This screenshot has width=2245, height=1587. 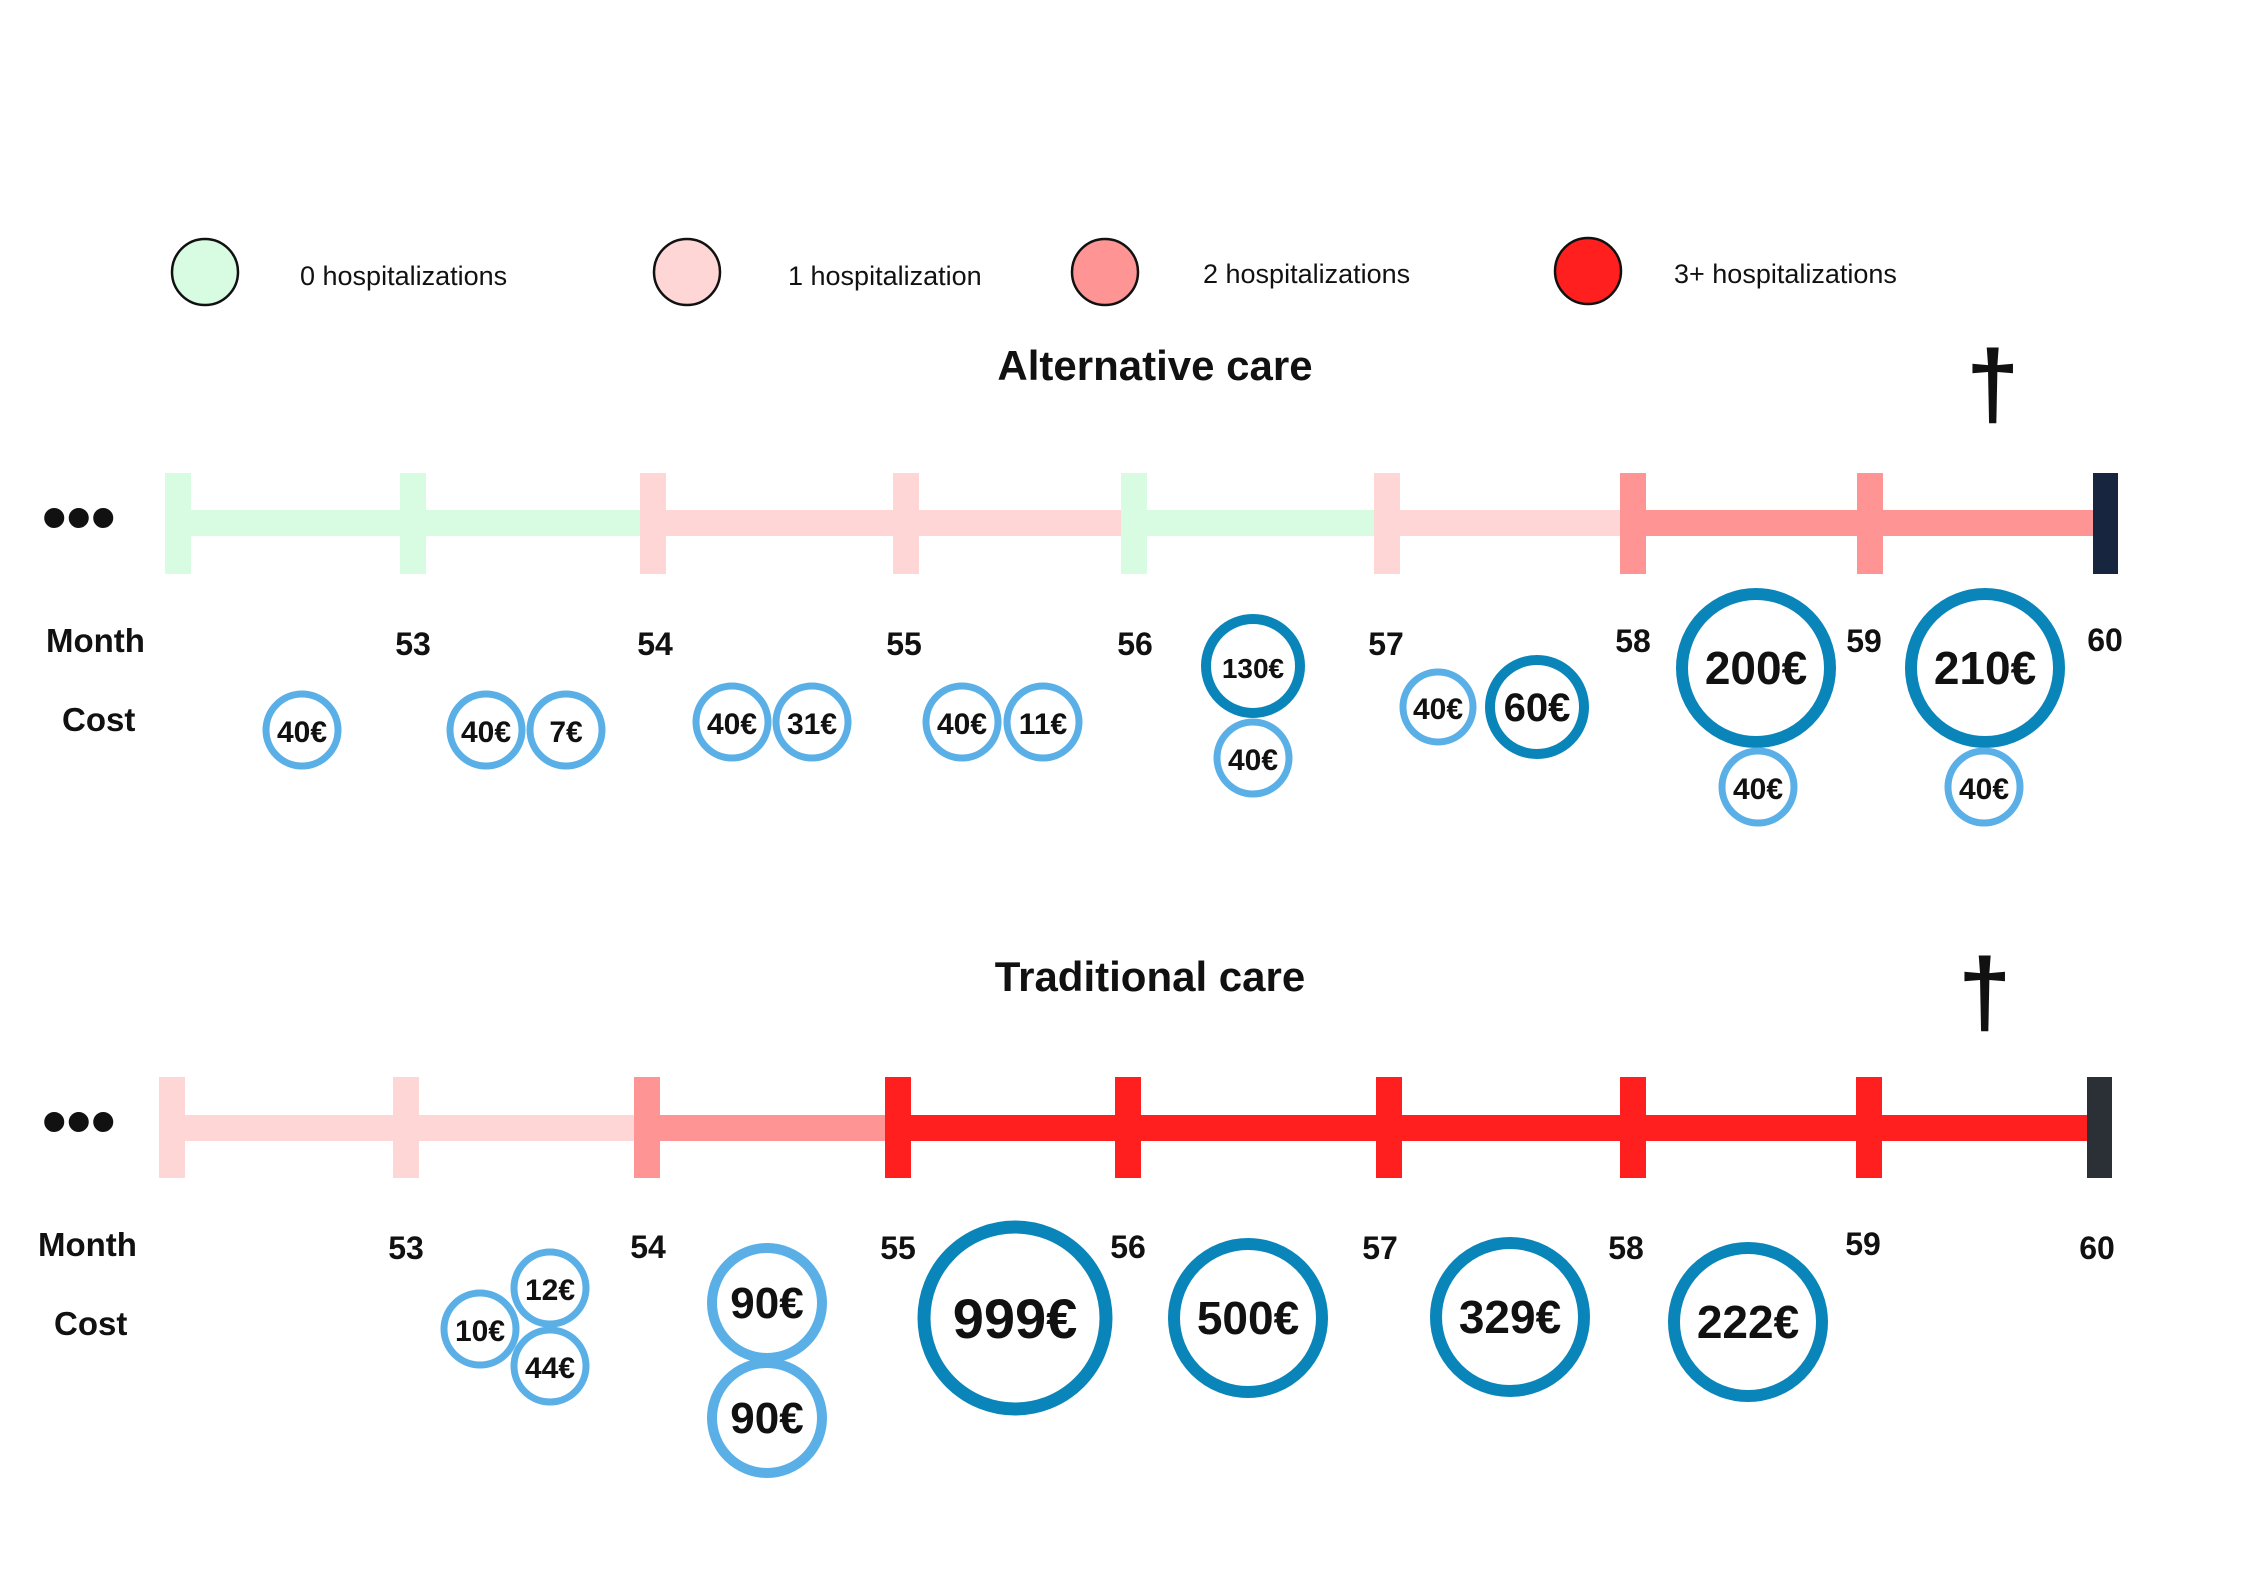 I want to click on trad-cost-bubble: 44€, so click(x=550, y=1366).